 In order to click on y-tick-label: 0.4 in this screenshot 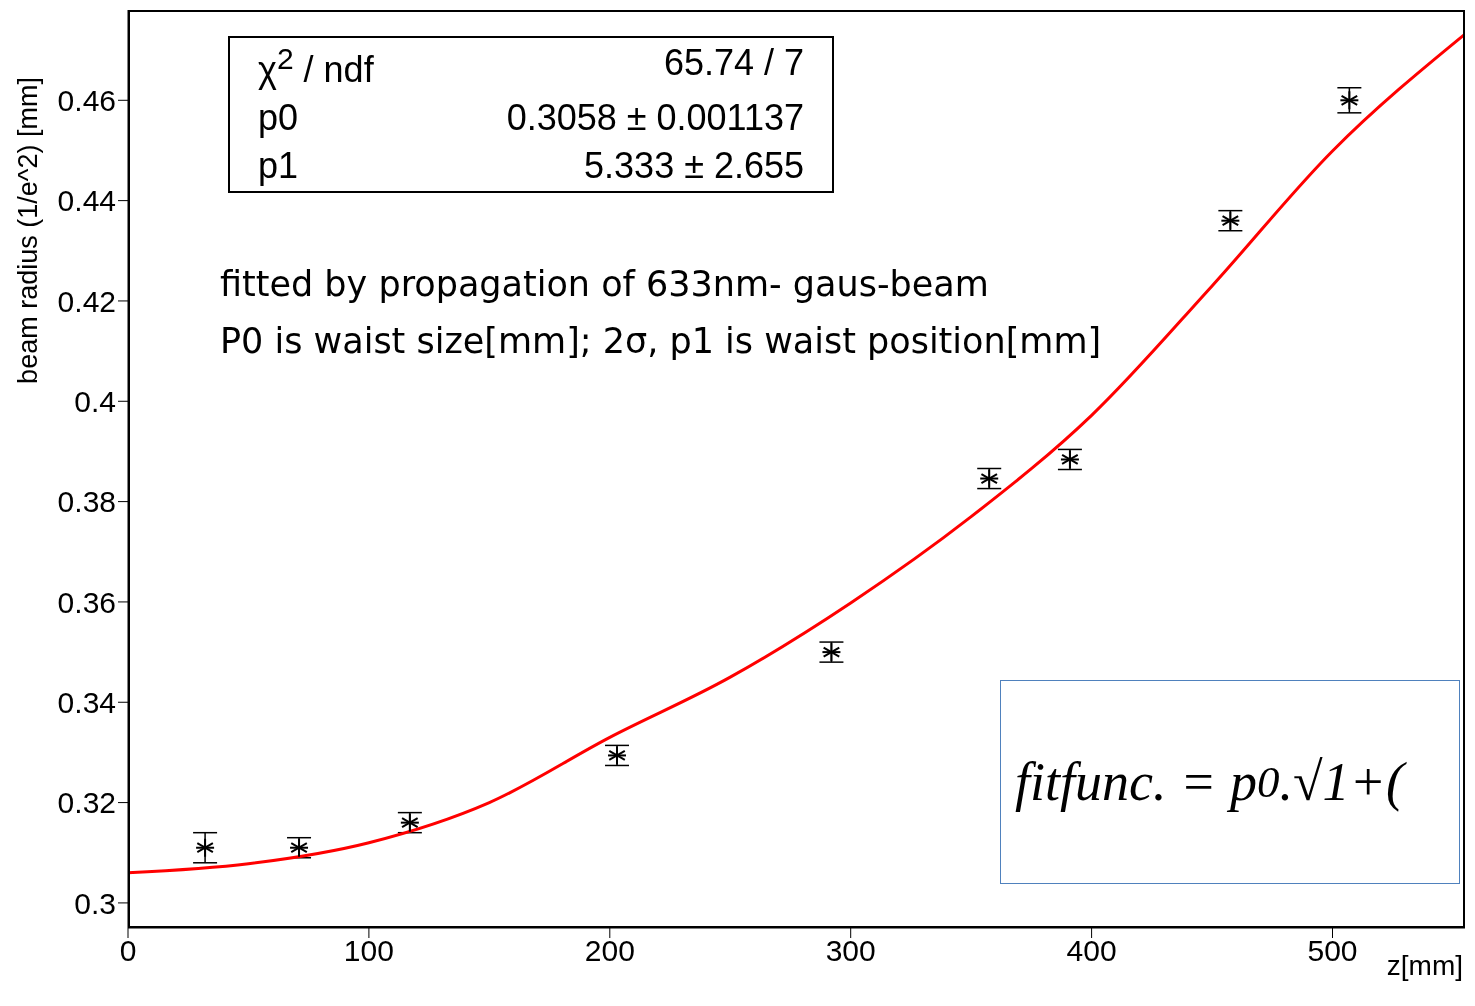, I will do `click(95, 401)`.